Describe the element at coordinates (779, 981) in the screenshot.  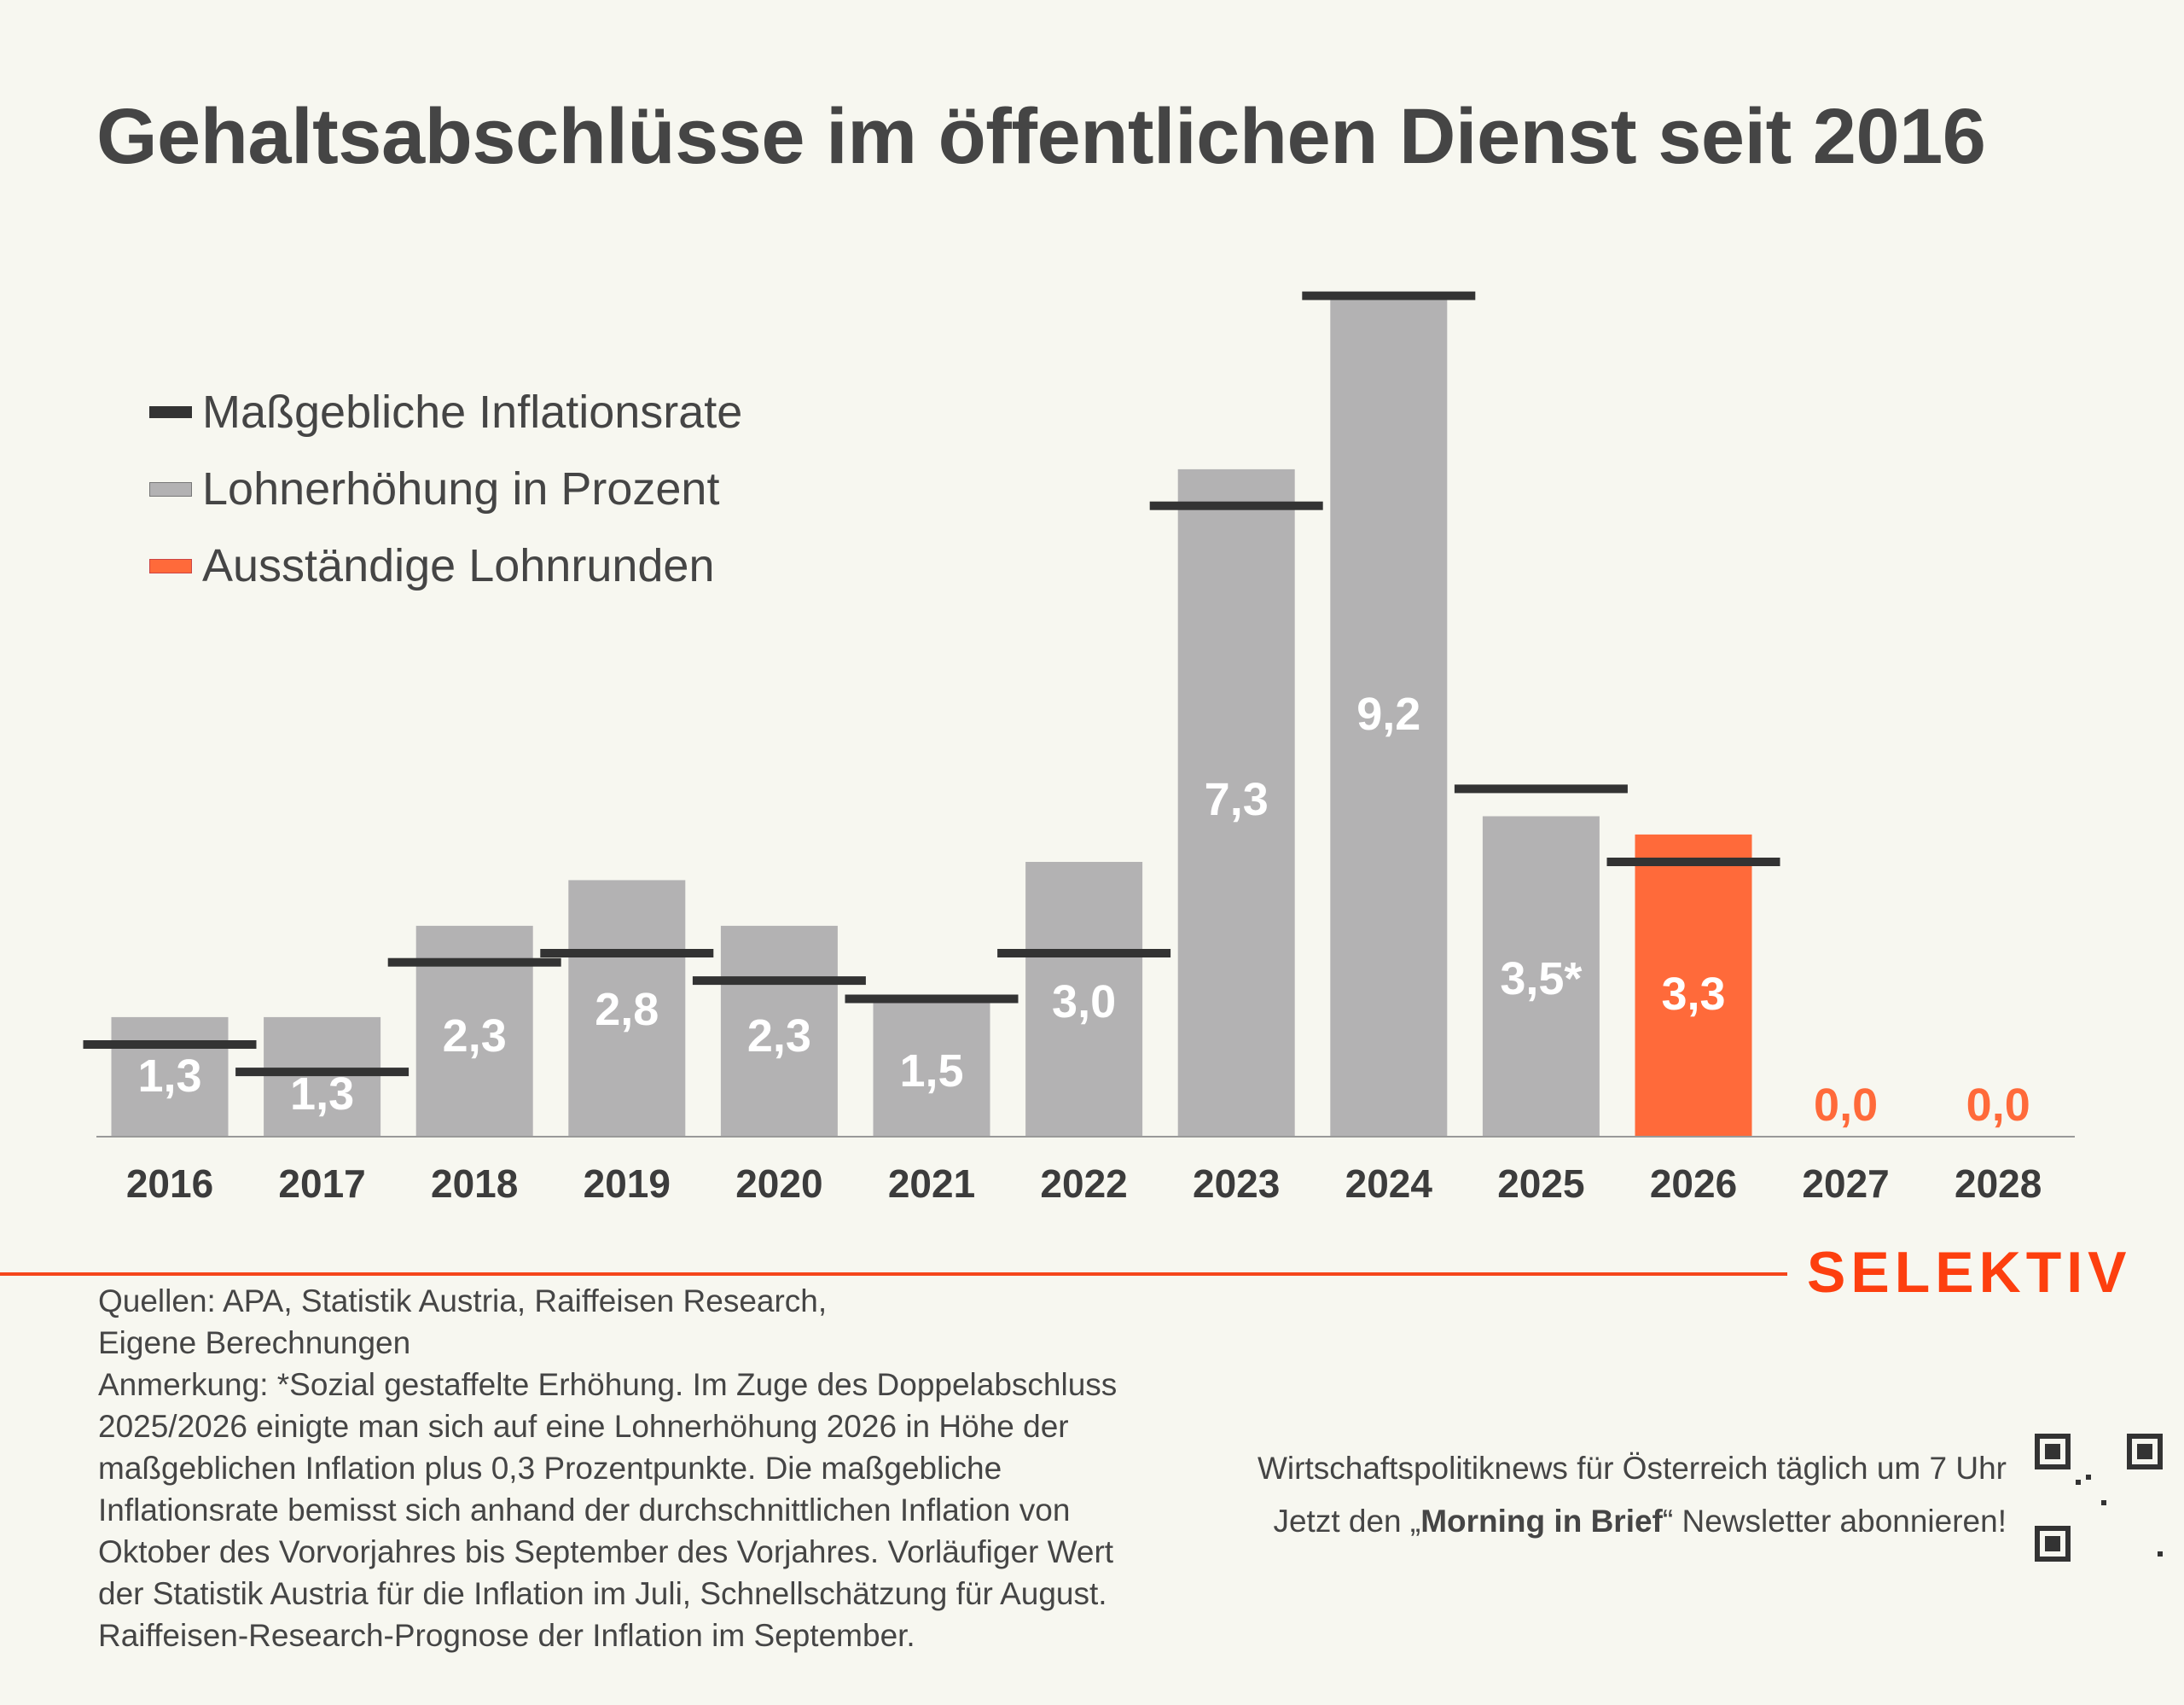
I see `inflation-marker-2020` at that location.